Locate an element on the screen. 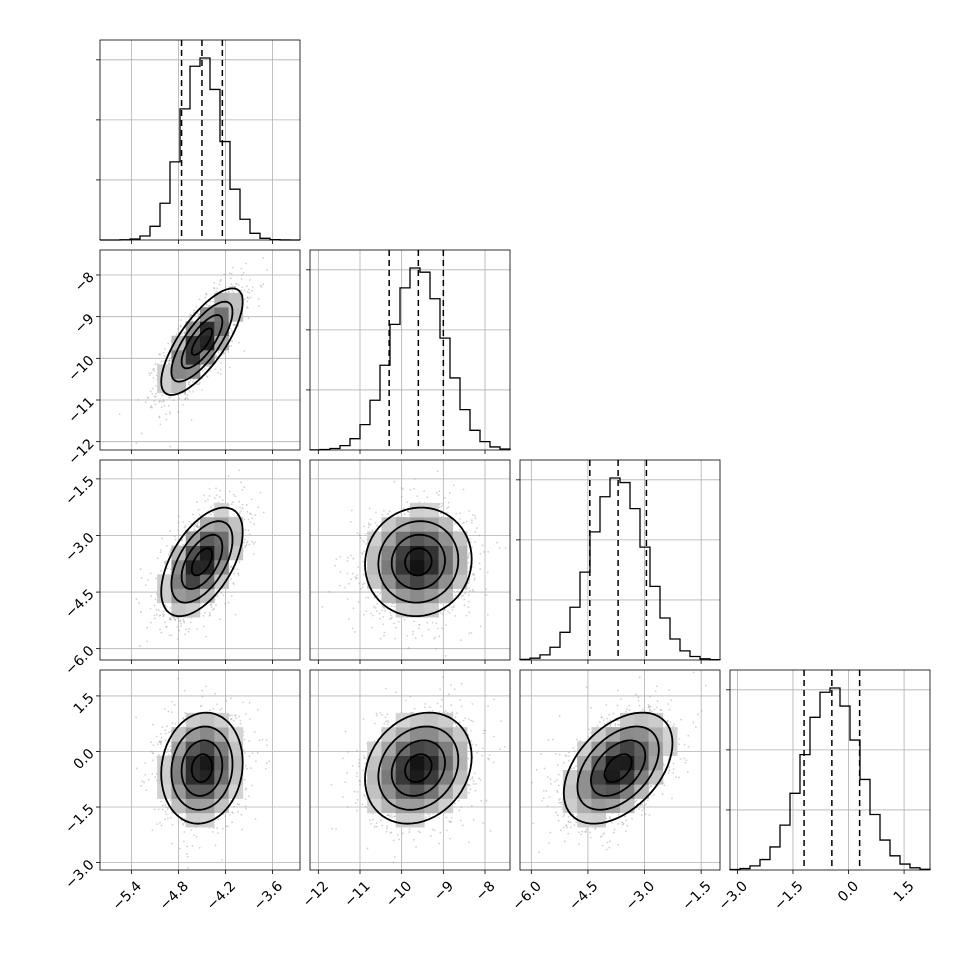 This screenshot has height=970, width=970. panel-frame is located at coordinates (200, 140).